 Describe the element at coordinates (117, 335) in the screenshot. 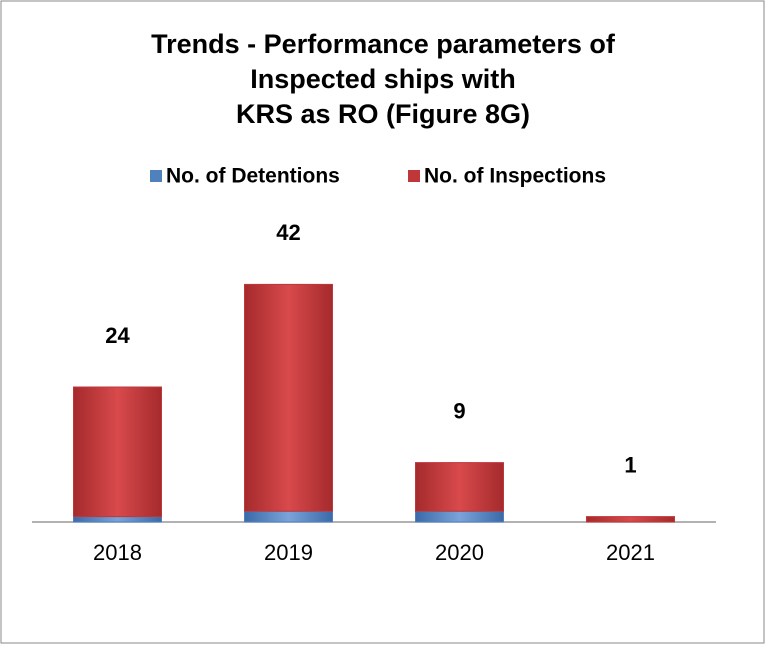

I see `data-label: 24` at that location.